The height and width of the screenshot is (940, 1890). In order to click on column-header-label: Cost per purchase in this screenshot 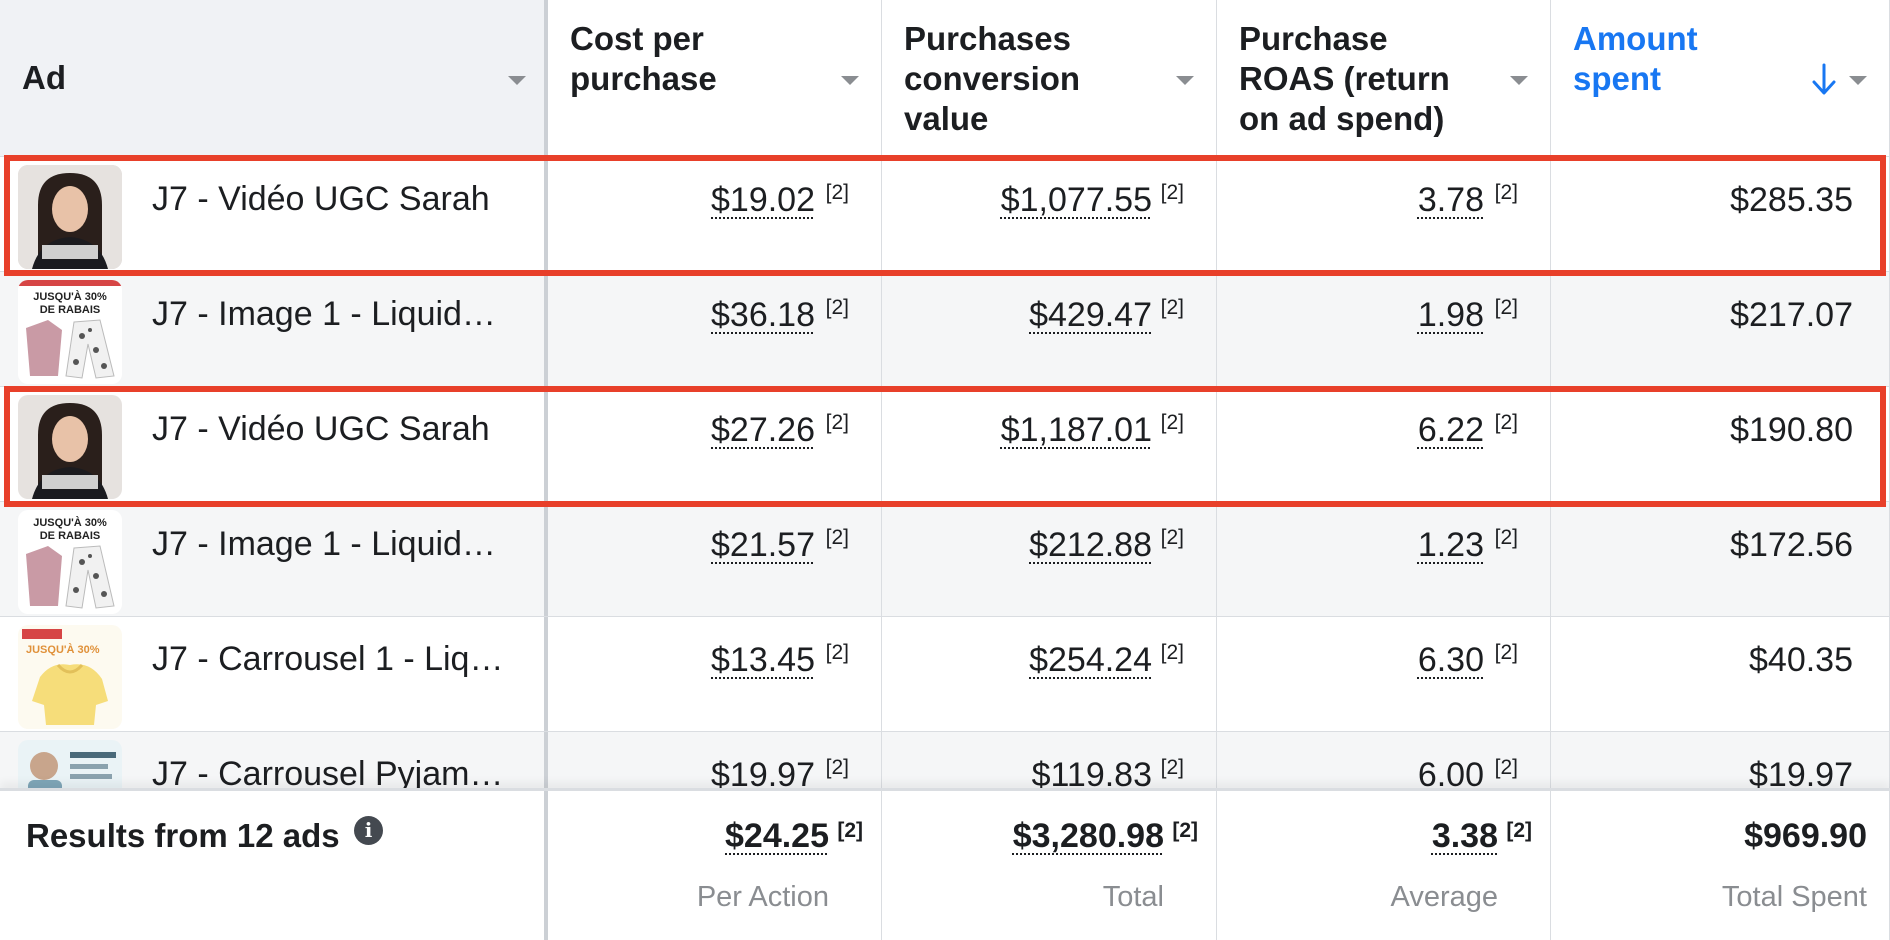, I will do `click(643, 58)`.